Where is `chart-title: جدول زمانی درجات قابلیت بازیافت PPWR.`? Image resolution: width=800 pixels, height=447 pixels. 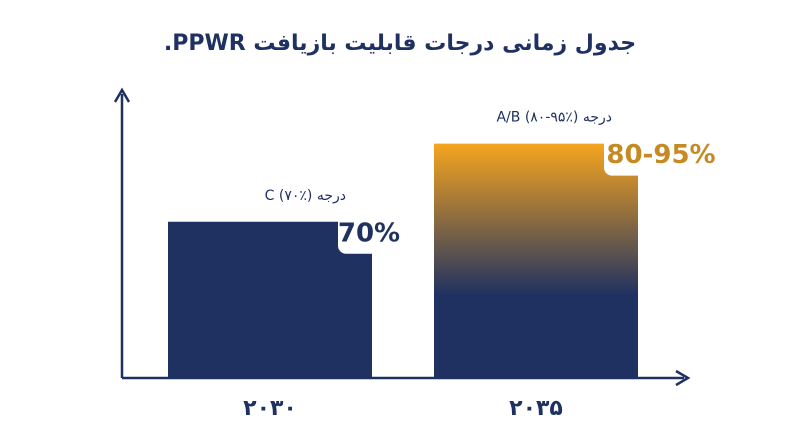
chart-title: جدول زمانی درجات قابلیت بازیافت PPWR. is located at coordinates (400, 43).